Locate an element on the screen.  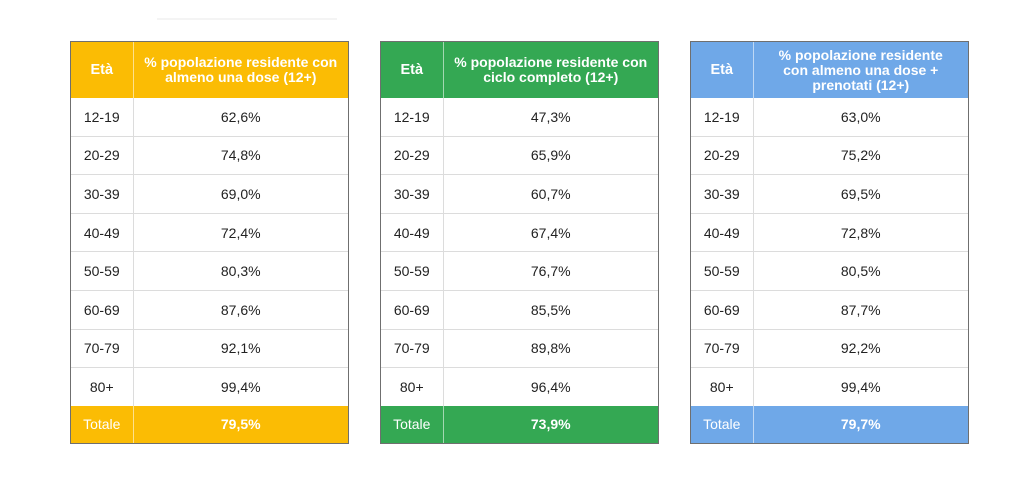
table-row: 20-29 75,2% is located at coordinates (829, 155).